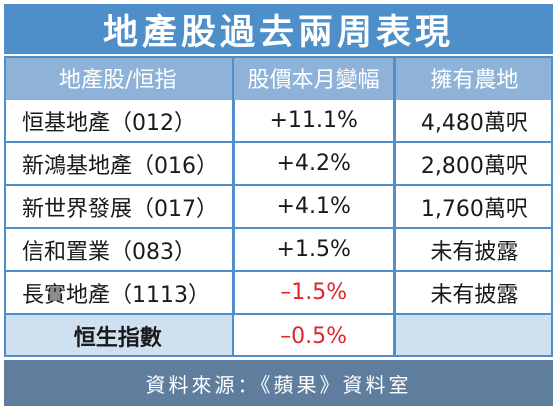 The width and height of the screenshot is (557, 411). What do you see at coordinates (117, 338) in the screenshot?
I see `index-name: 恒生指數` at bounding box center [117, 338].